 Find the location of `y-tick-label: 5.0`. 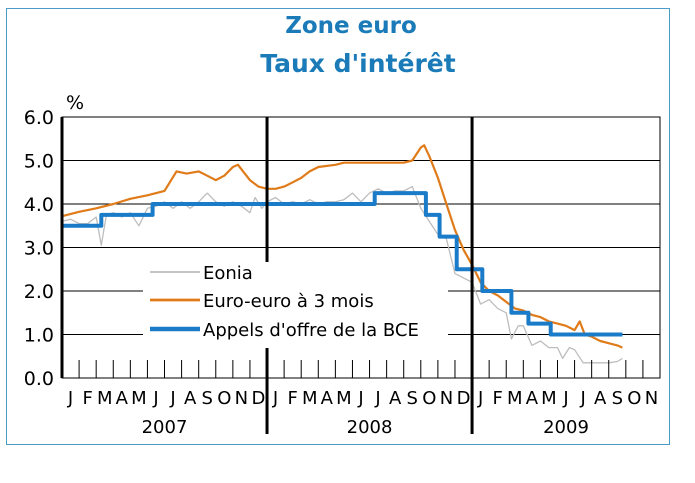

y-tick-label: 5.0 is located at coordinates (39, 162).